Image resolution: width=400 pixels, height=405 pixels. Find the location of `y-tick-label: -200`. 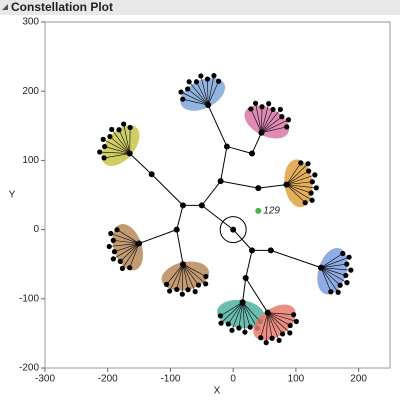

y-tick-label: -200 is located at coordinates (29, 368).